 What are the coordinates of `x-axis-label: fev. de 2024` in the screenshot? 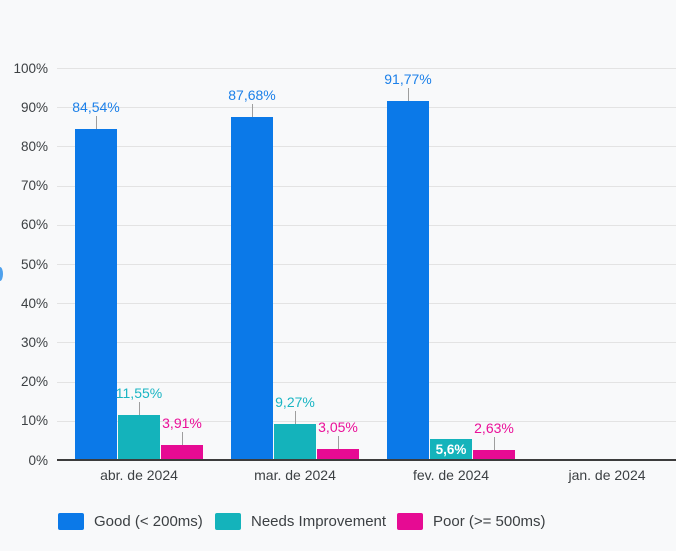 It's located at (451, 475).